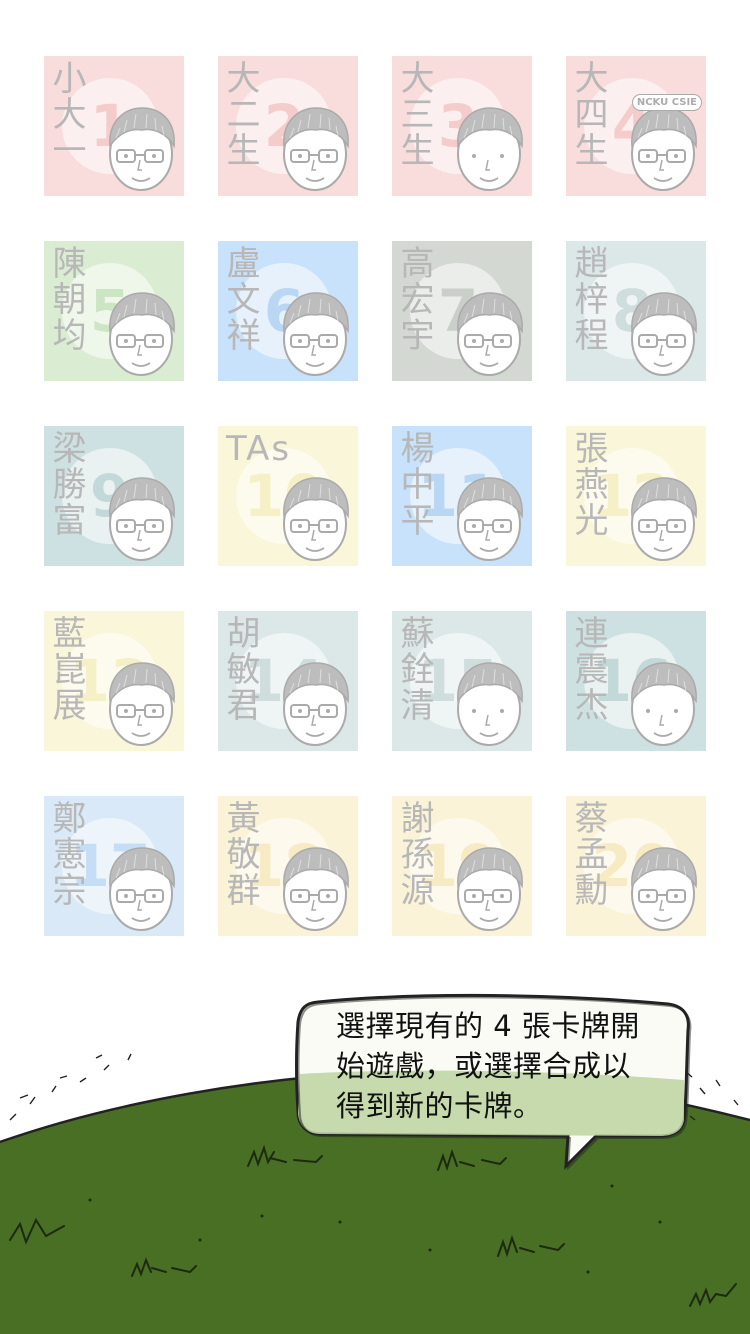 The width and height of the screenshot is (750, 1334). Describe the element at coordinates (588, 299) in the screenshot. I see `card-name: 趙梓程` at that location.